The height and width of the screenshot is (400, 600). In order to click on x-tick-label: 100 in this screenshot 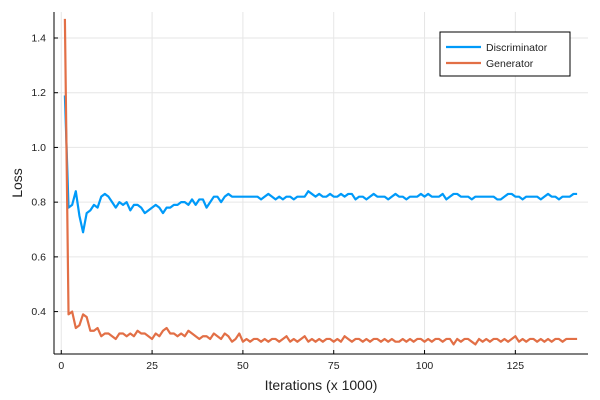, I will do `click(425, 366)`.